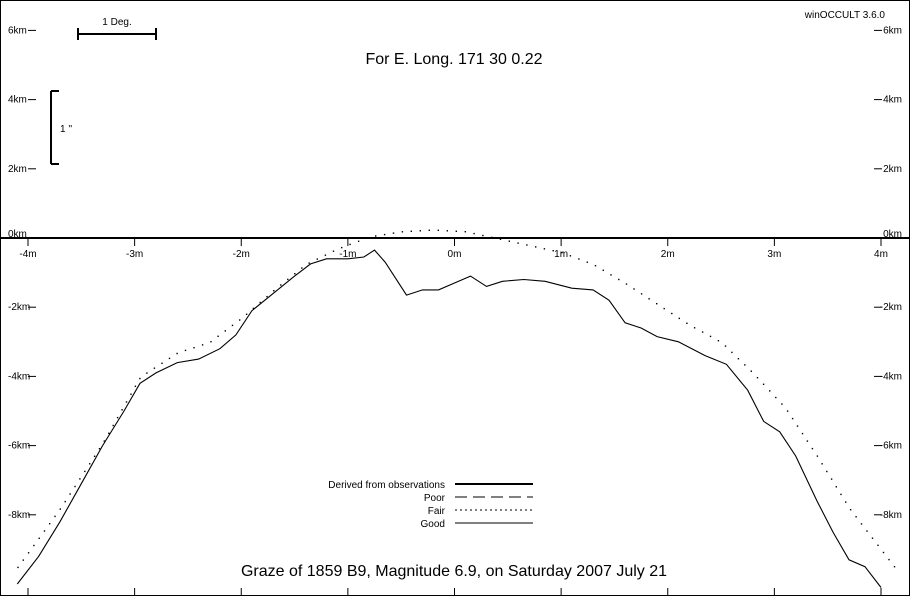  Describe the element at coordinates (455, 254) in the screenshot. I see `x-tick-label: 0m` at that location.